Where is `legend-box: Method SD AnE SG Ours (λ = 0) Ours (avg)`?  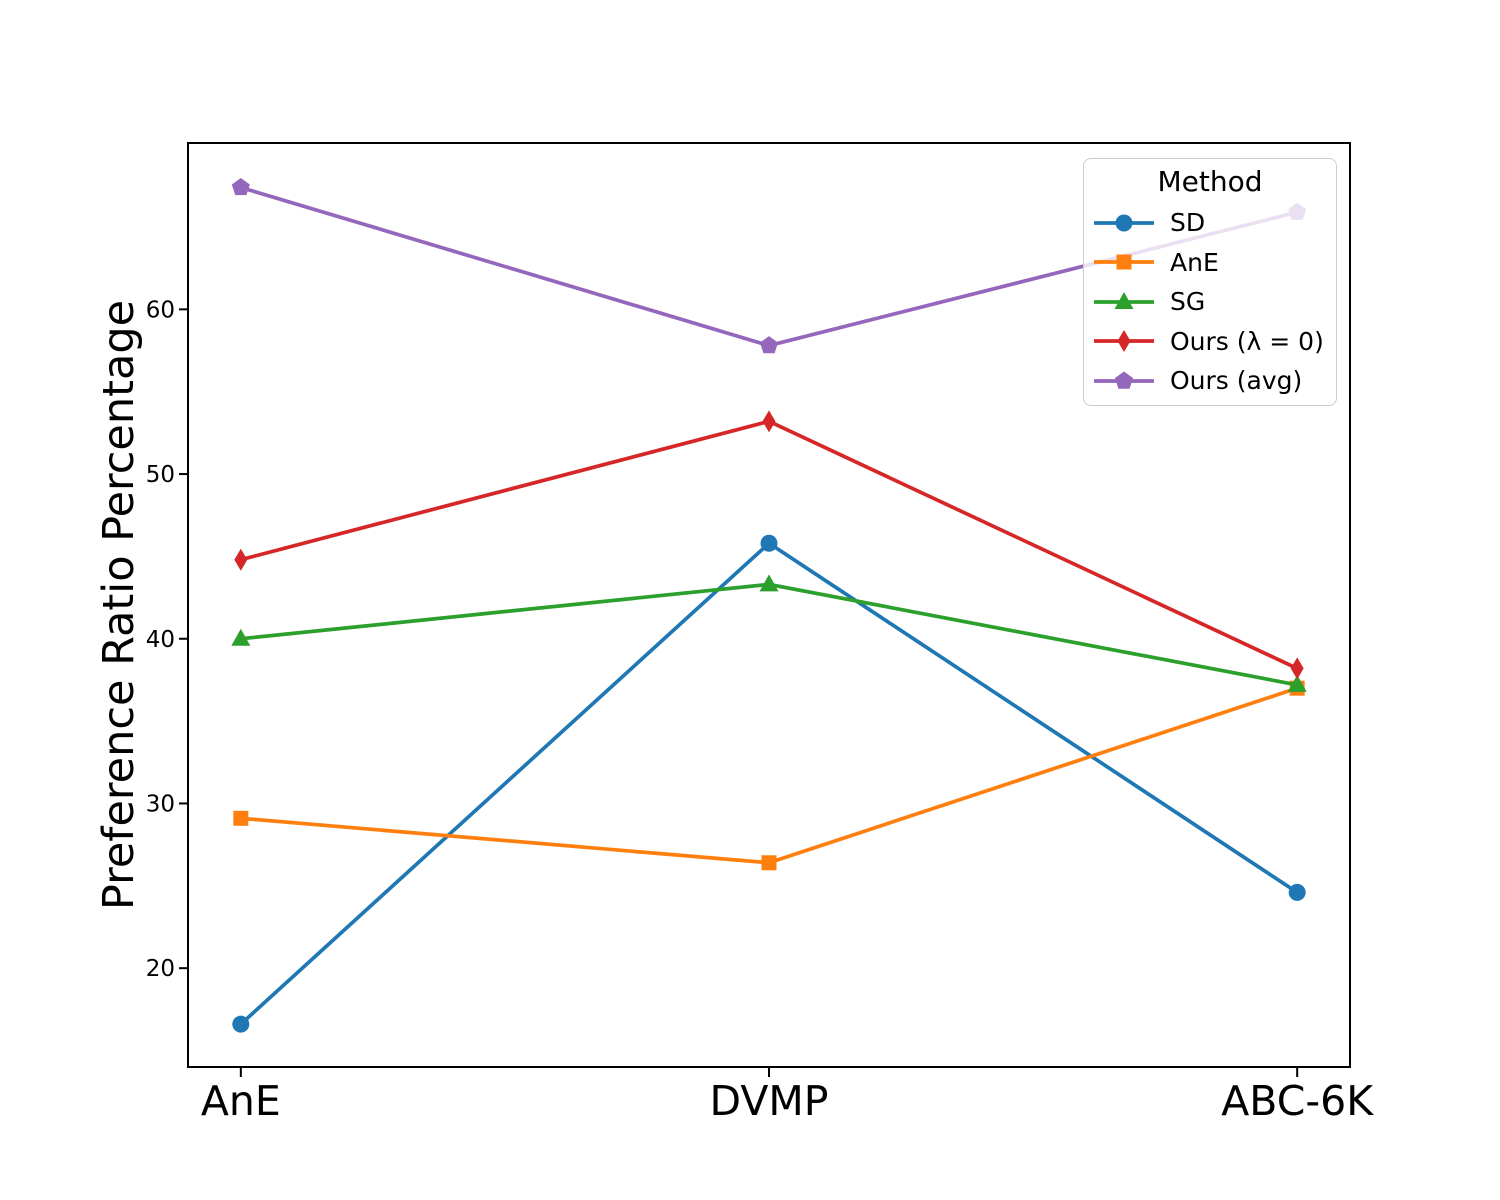
legend-box: Method SD AnE SG Ours (λ = 0) Ours (avg) is located at coordinates (1210, 282).